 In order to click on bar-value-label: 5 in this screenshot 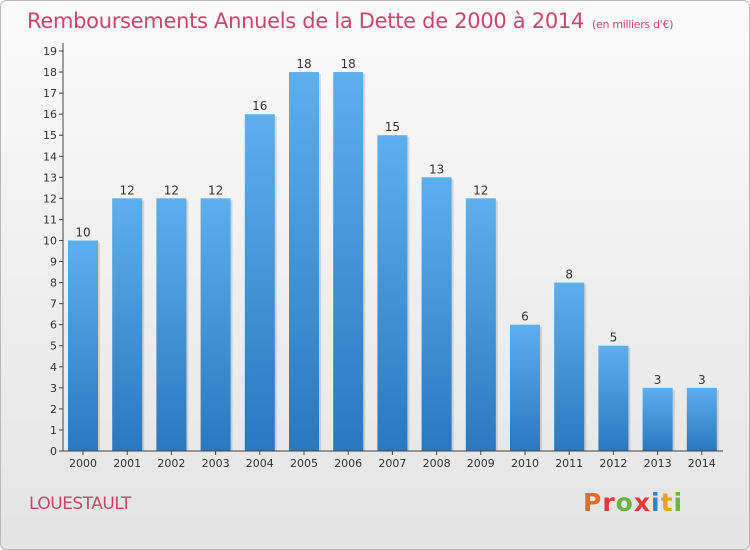, I will do `click(614, 338)`.